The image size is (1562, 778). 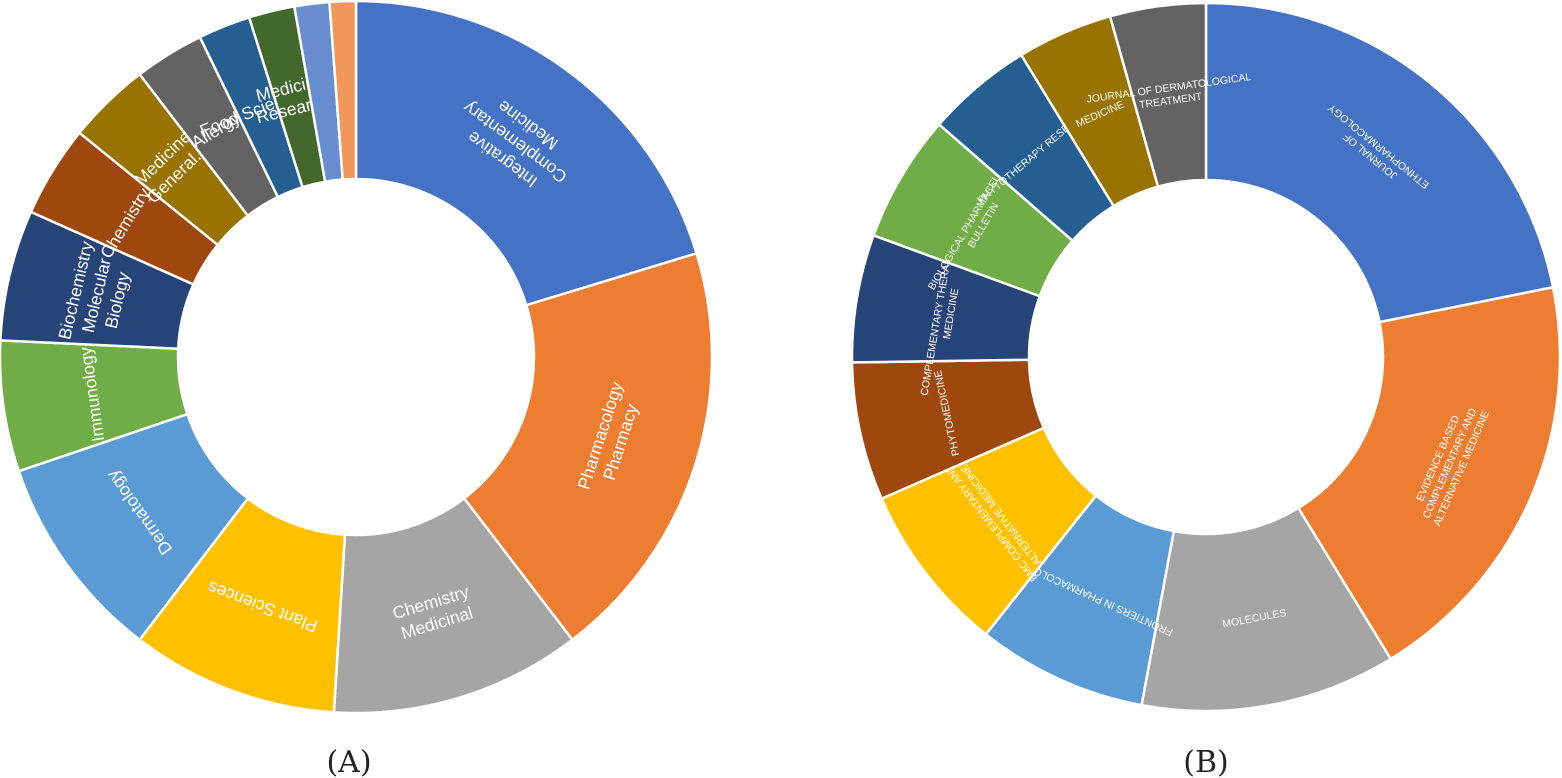 What do you see at coordinates (1429, 473) in the screenshot?
I see `donut-b-slice-evidence-based-complementary-and-alternative-medicine` at bounding box center [1429, 473].